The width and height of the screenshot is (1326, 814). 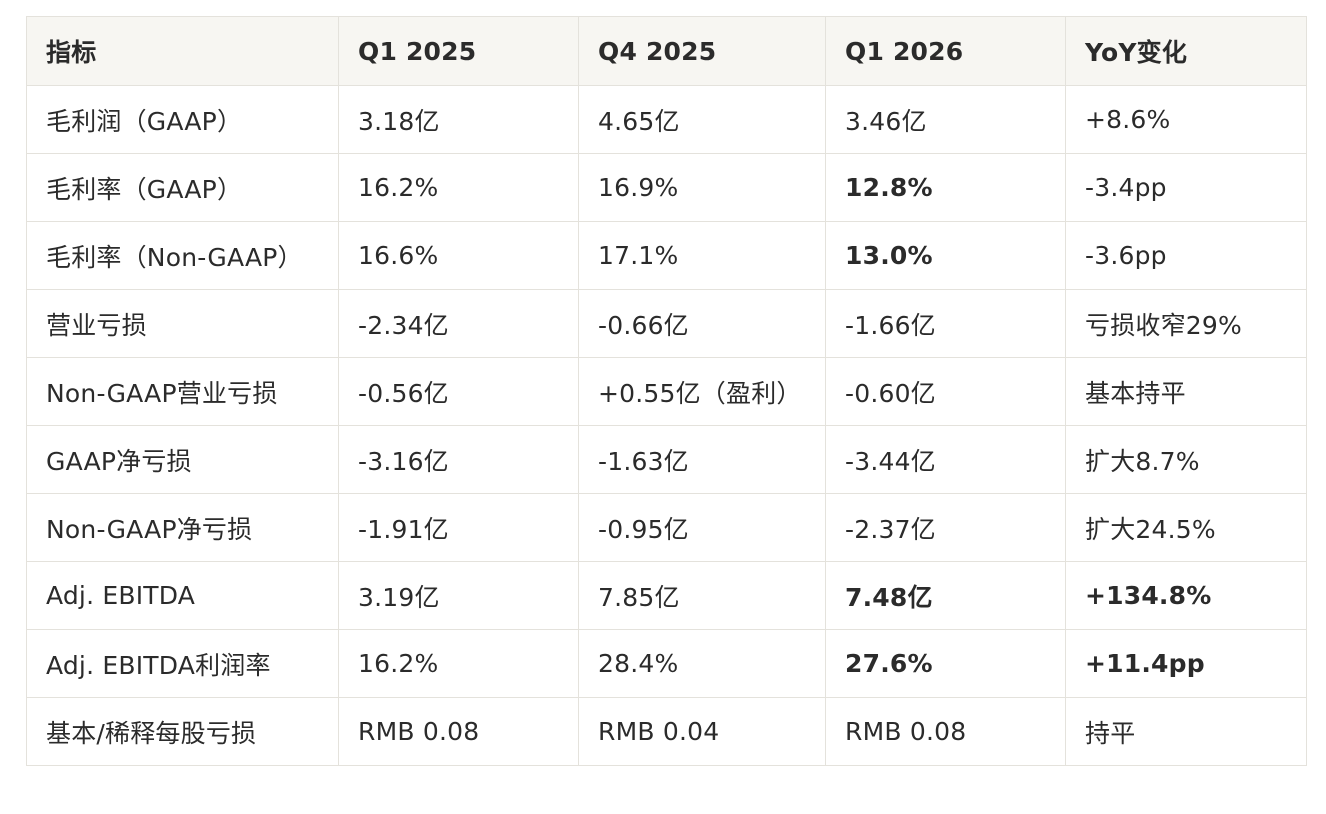 What do you see at coordinates (182, 119) in the screenshot?
I see `metric-cell: 毛利润（GAAP）` at bounding box center [182, 119].